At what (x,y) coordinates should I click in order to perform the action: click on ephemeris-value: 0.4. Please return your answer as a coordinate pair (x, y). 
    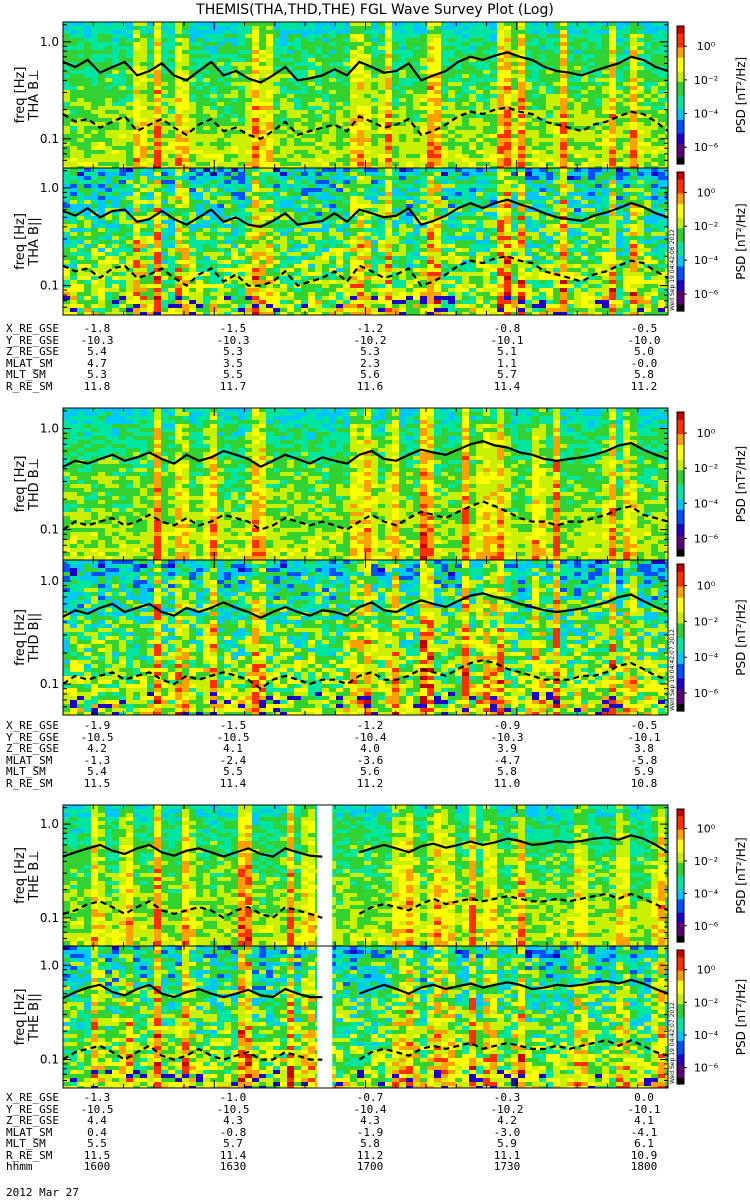
    Looking at the image, I should click on (97, 1132).